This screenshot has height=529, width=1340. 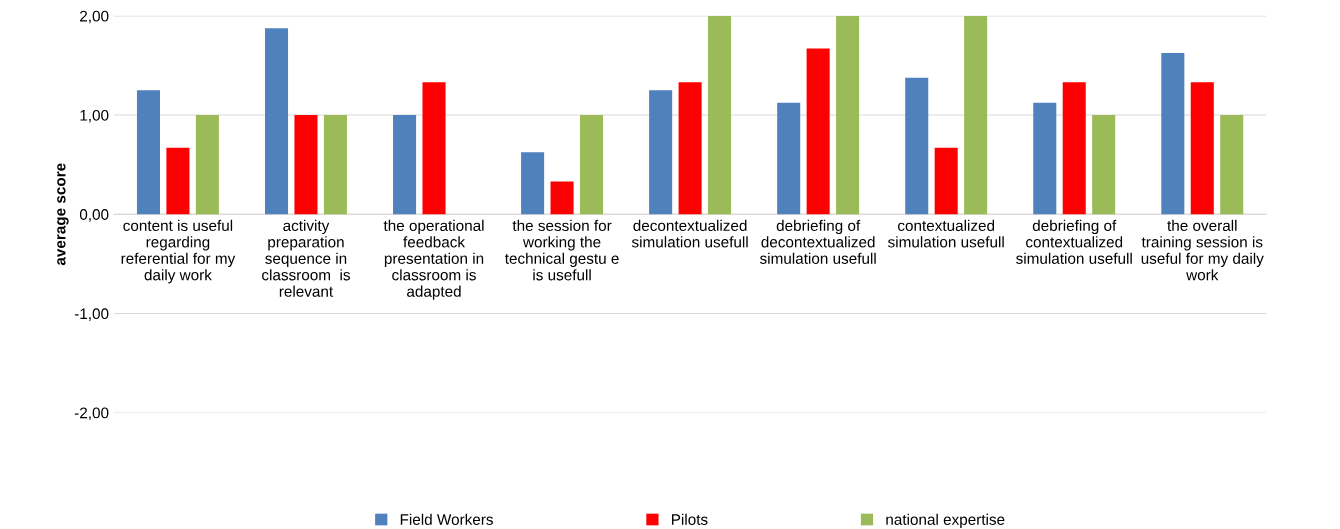 What do you see at coordinates (433, 259) in the screenshot?
I see `x-tick-label: the operational feedback presentation in classroom is adapted` at bounding box center [433, 259].